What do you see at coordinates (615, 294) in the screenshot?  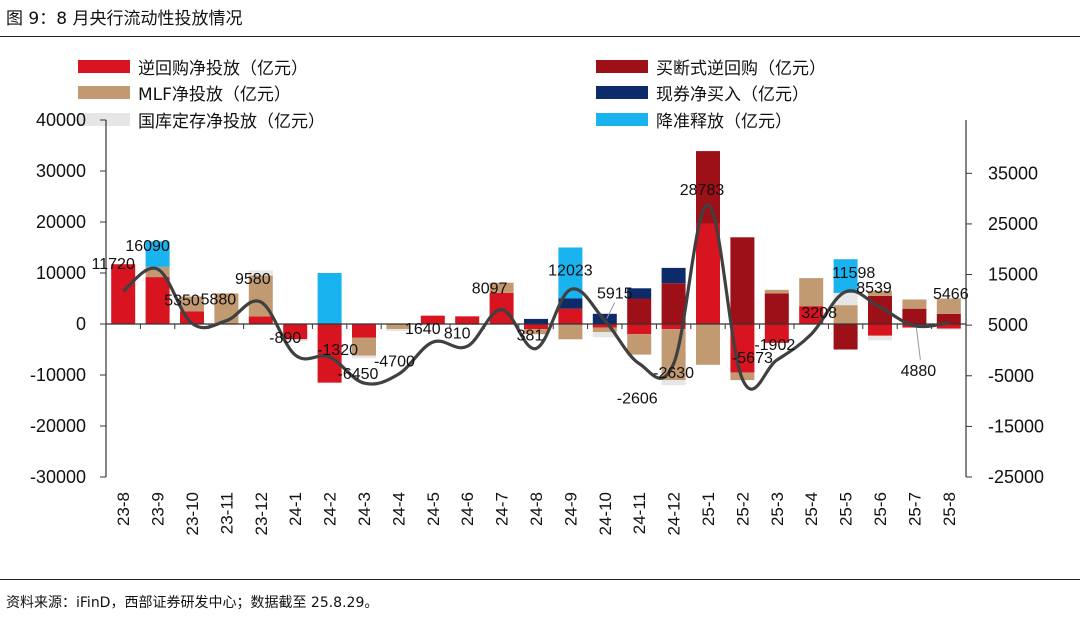 I see `data-label-24-10: 5915` at bounding box center [615, 294].